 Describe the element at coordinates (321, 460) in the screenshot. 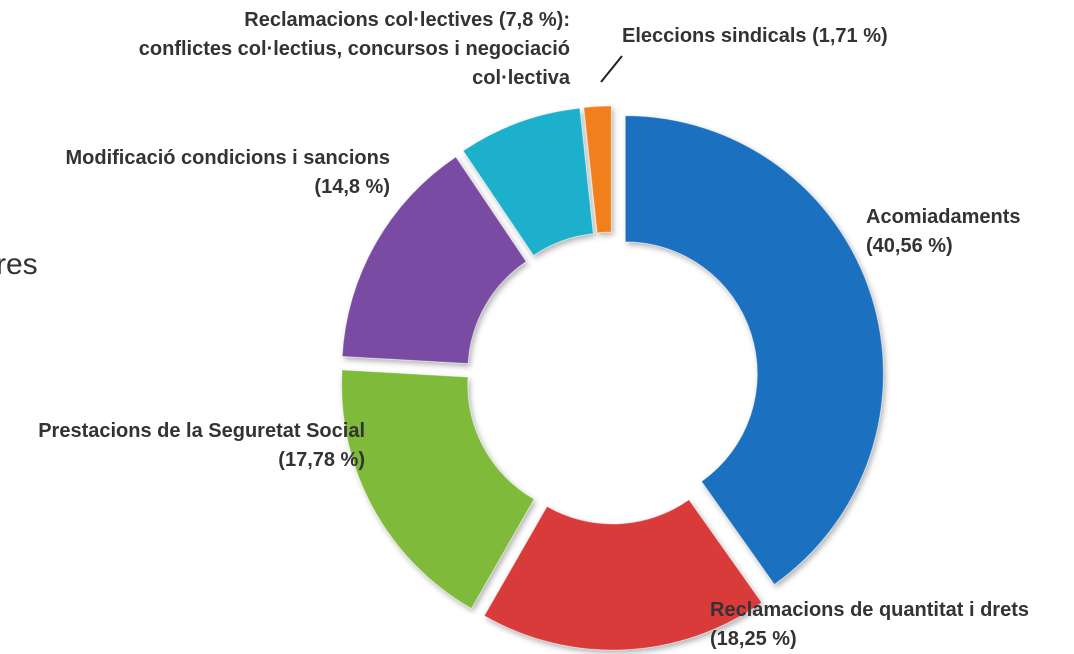

I see `value-label: (17,78 %)` at that location.